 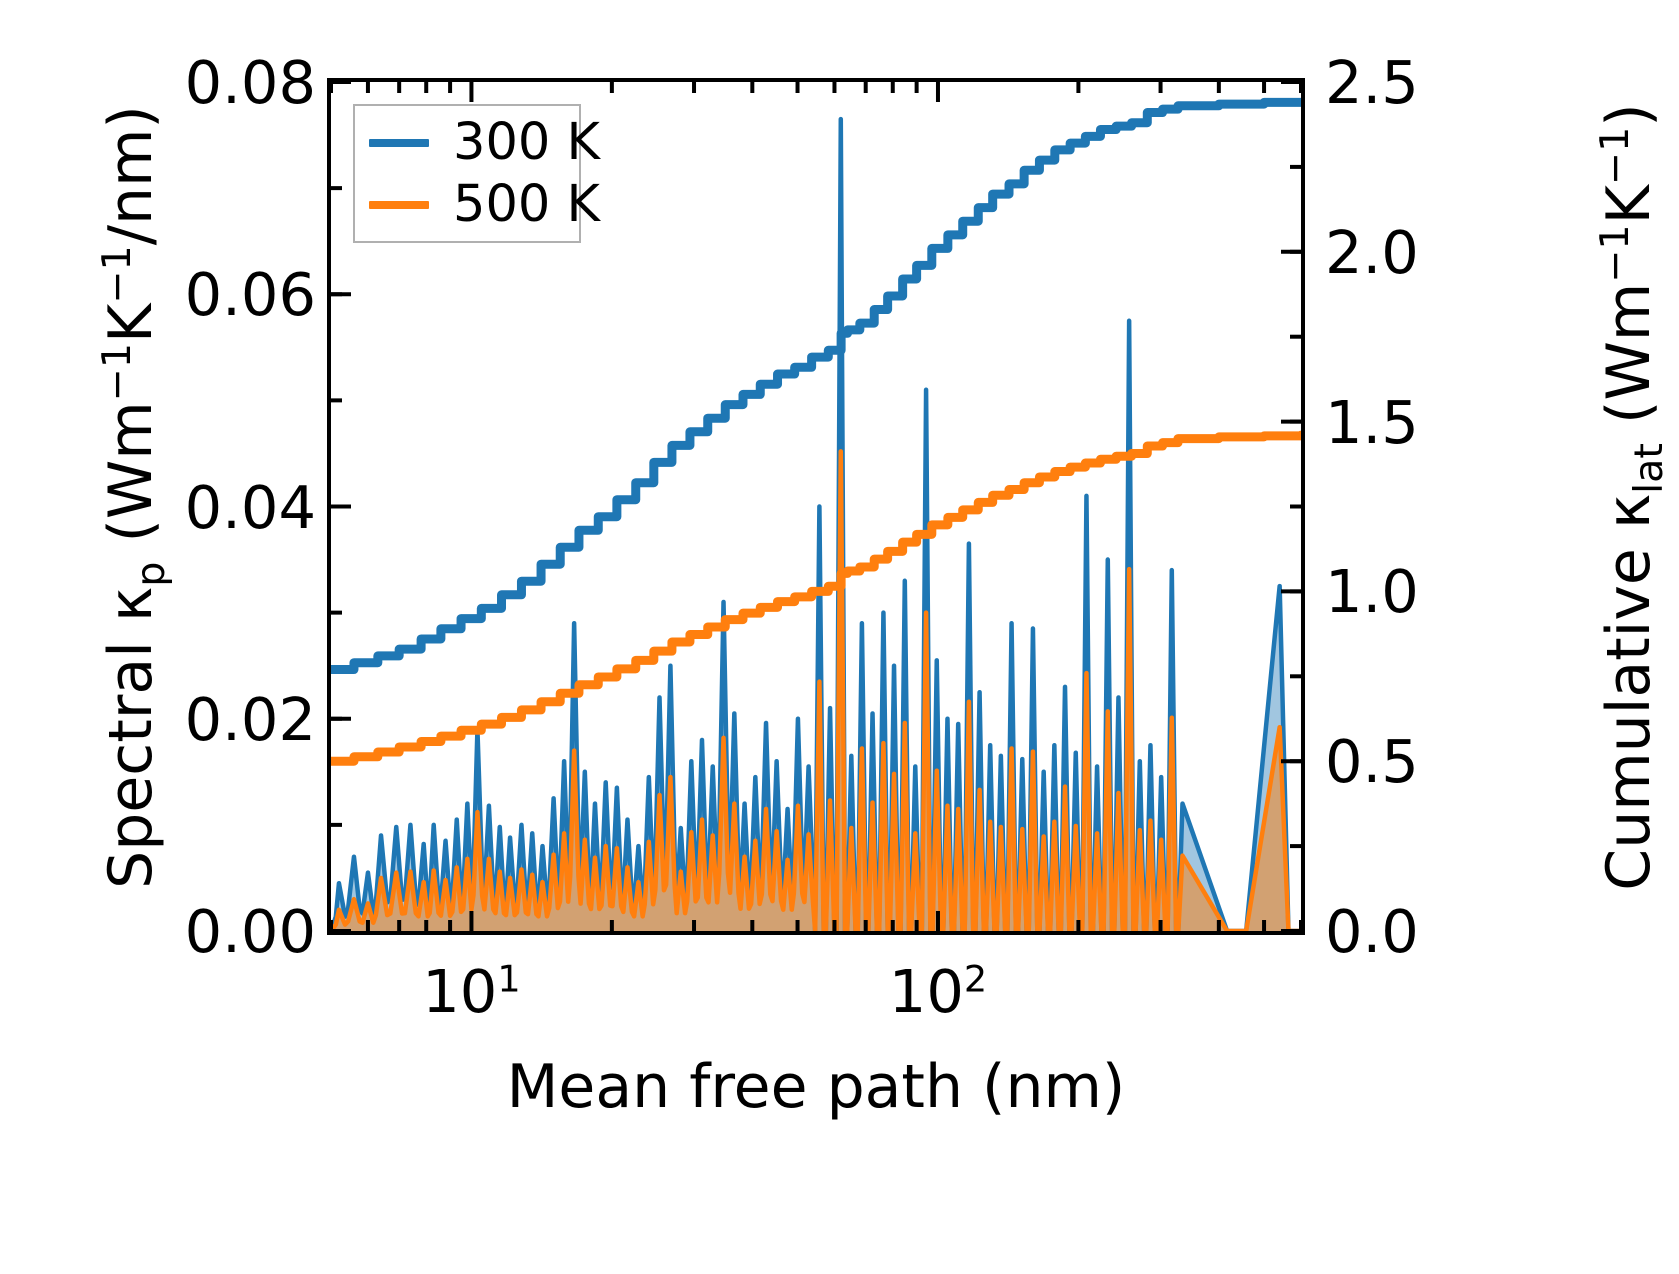 What do you see at coordinates (250, 82) in the screenshot?
I see `y-axis-left-tick-label: 0.08` at bounding box center [250, 82].